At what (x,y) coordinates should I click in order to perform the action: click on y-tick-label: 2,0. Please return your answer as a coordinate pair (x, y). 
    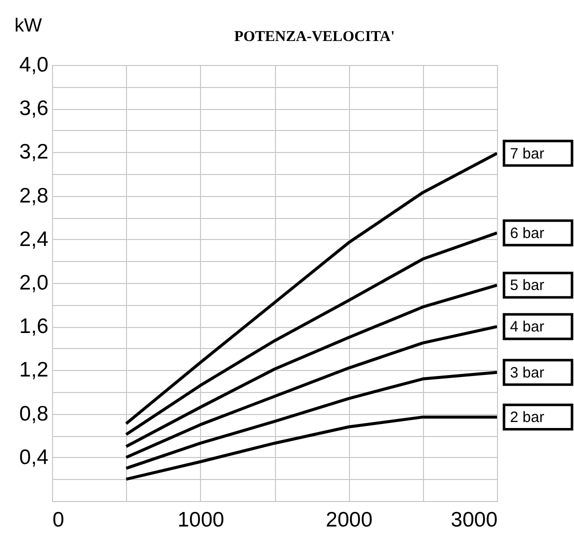
    Looking at the image, I should click on (33, 283).